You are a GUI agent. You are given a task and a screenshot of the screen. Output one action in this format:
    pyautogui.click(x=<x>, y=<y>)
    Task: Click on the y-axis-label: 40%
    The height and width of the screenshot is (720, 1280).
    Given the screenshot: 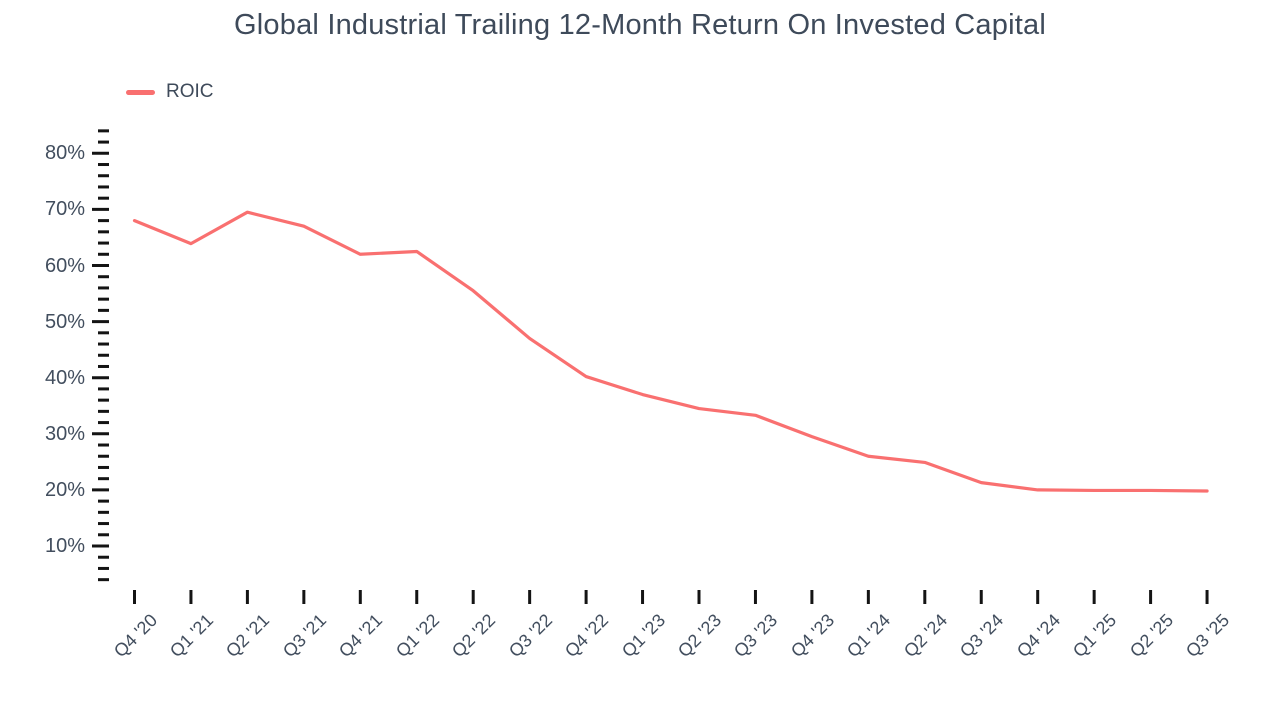 What is the action you would take?
    pyautogui.click(x=64, y=377)
    